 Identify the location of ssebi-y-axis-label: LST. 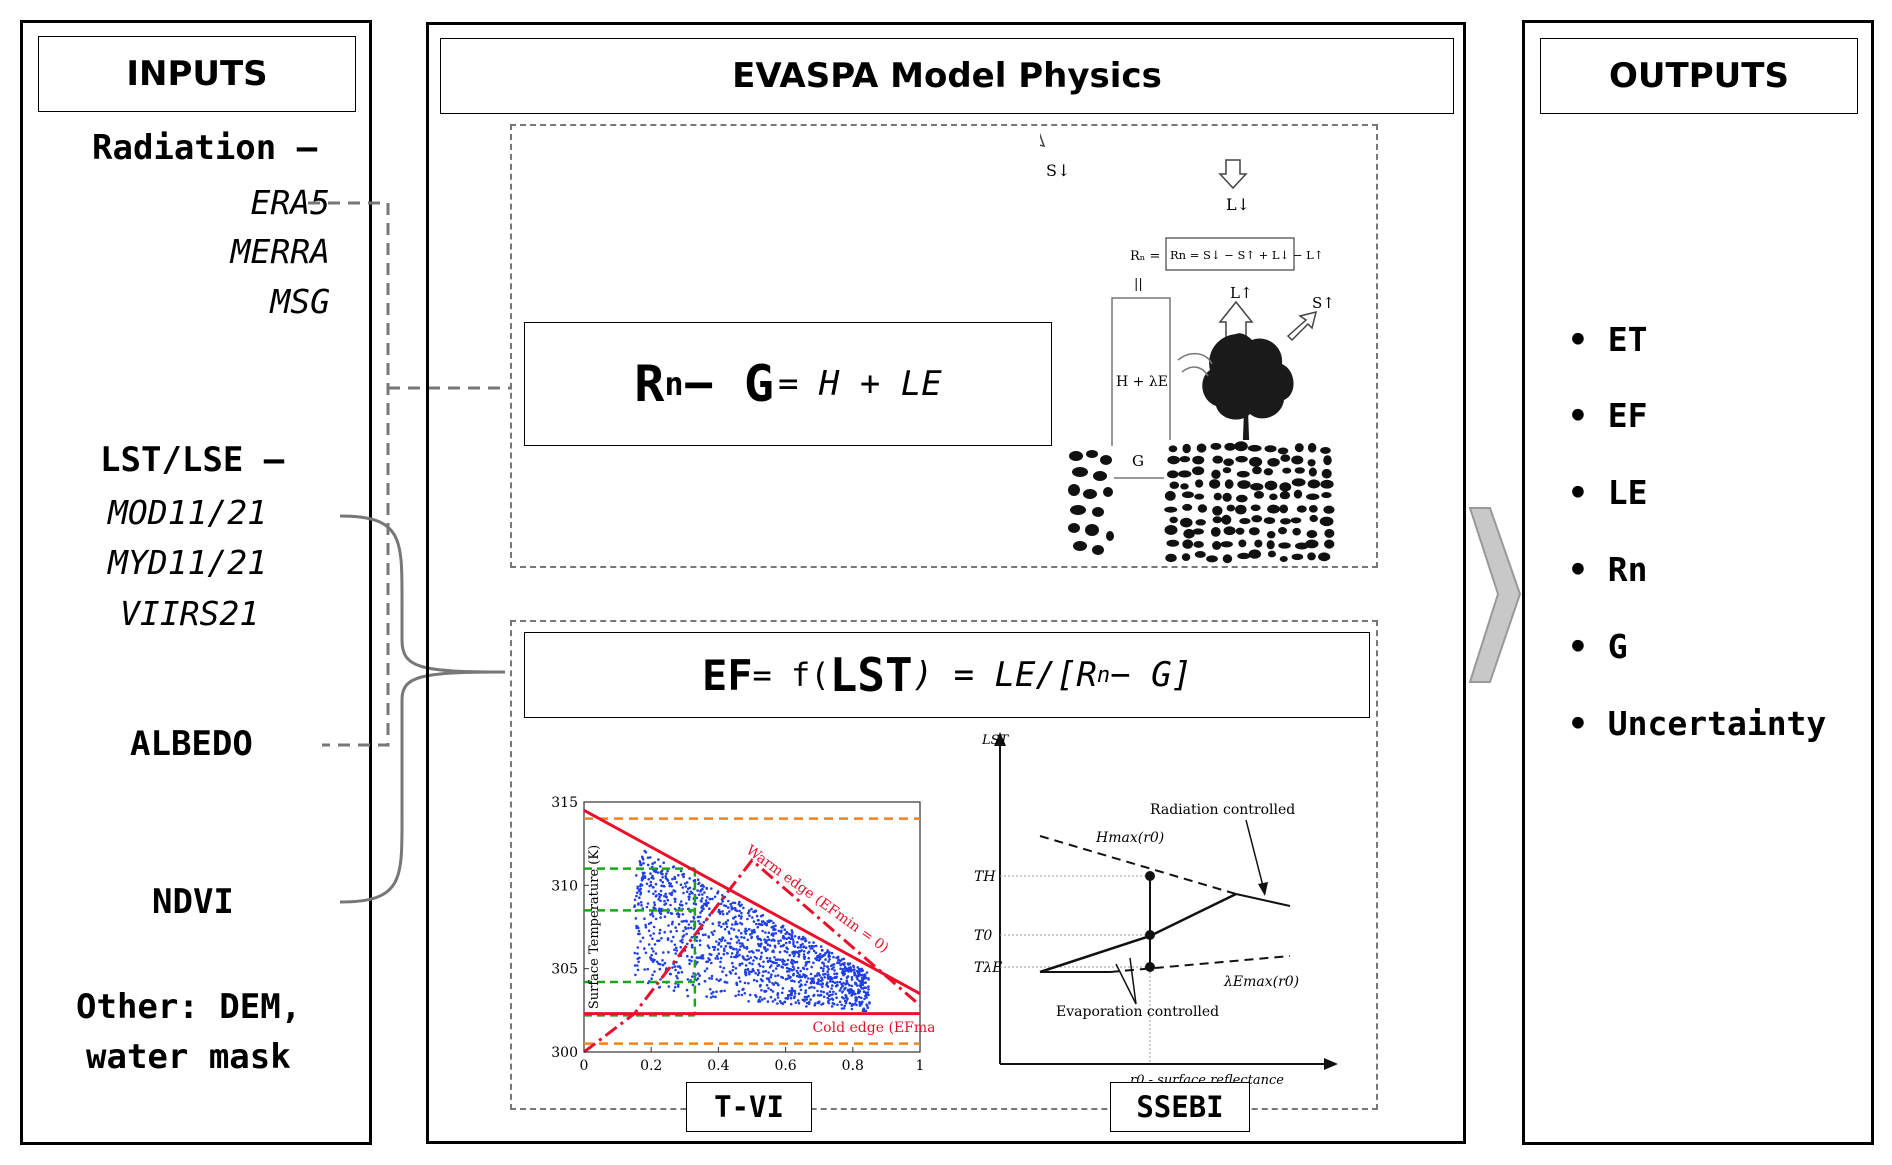
(995, 740).